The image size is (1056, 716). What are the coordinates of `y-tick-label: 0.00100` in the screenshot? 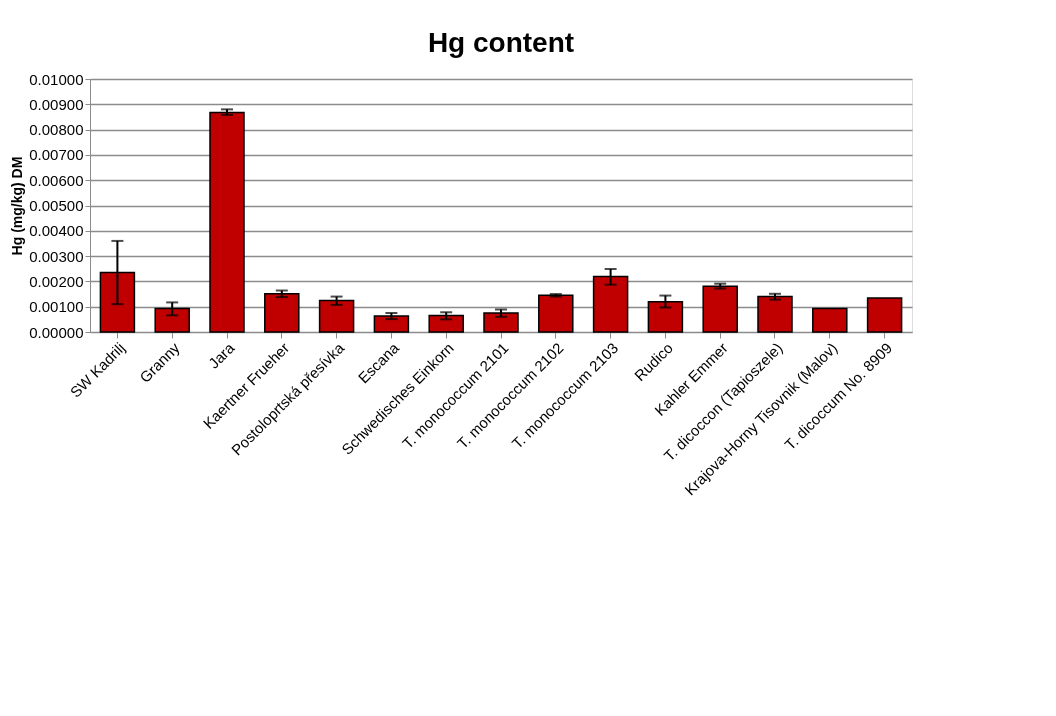 It's located at (56, 307).